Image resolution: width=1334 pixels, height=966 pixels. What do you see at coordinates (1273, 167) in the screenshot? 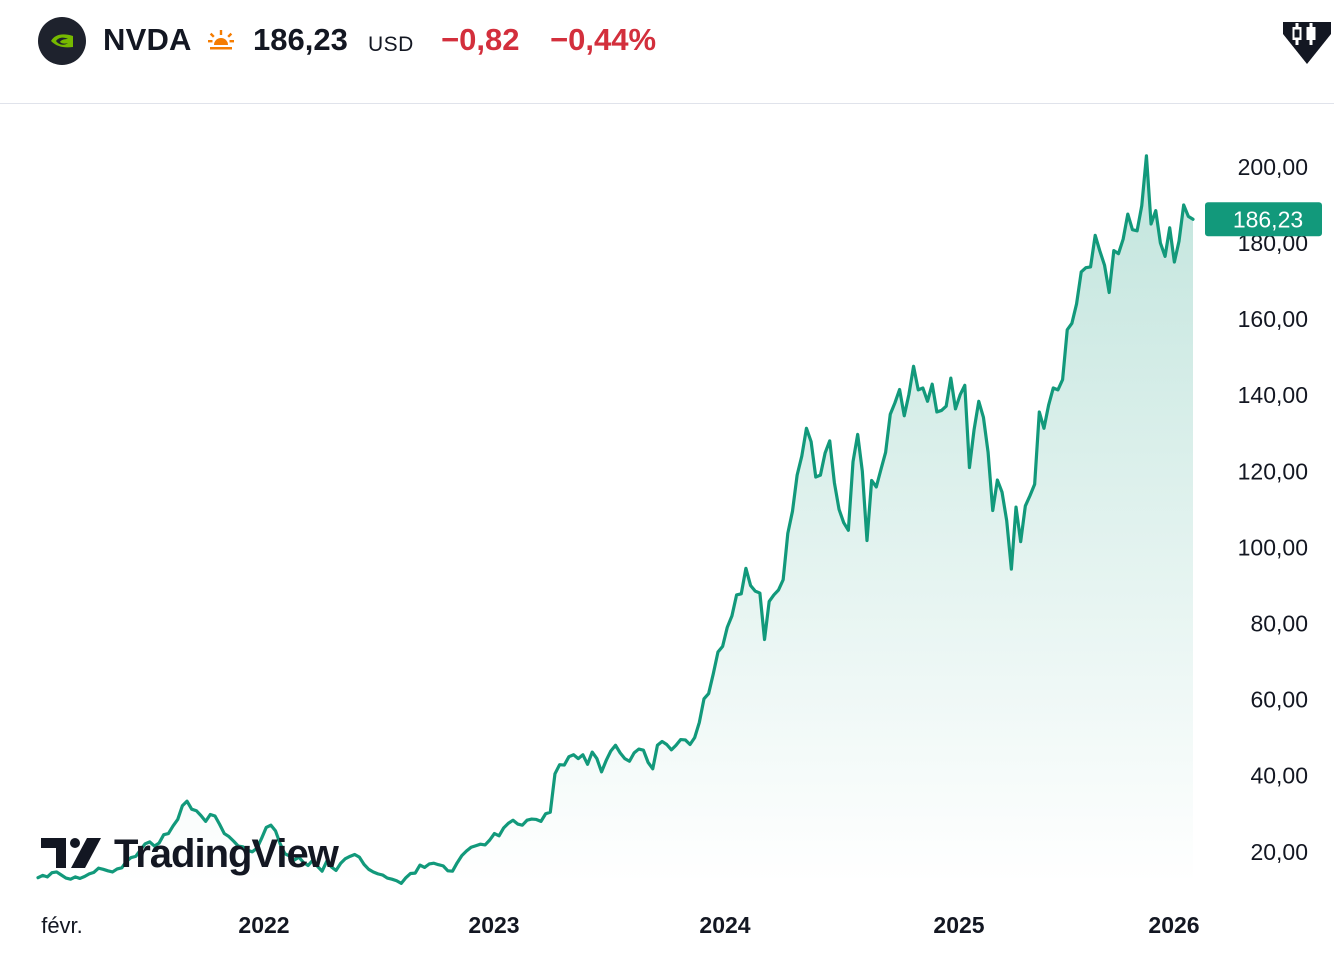
I see `y-tick-label: 200,00` at bounding box center [1273, 167].